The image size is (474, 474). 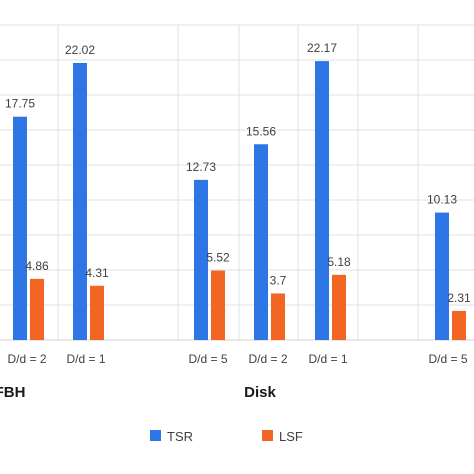 What do you see at coordinates (459, 298) in the screenshot?
I see `data-label-lsf-6: 2.31` at bounding box center [459, 298].